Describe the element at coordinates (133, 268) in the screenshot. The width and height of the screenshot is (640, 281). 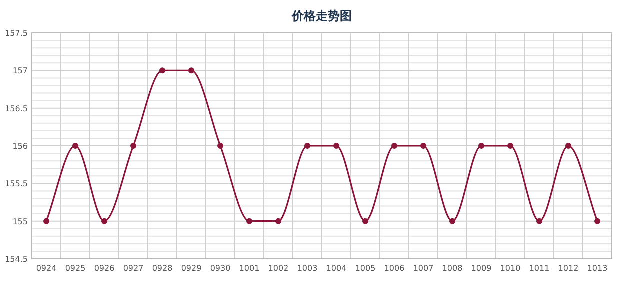
I see `x-tick-label: 0927` at that location.